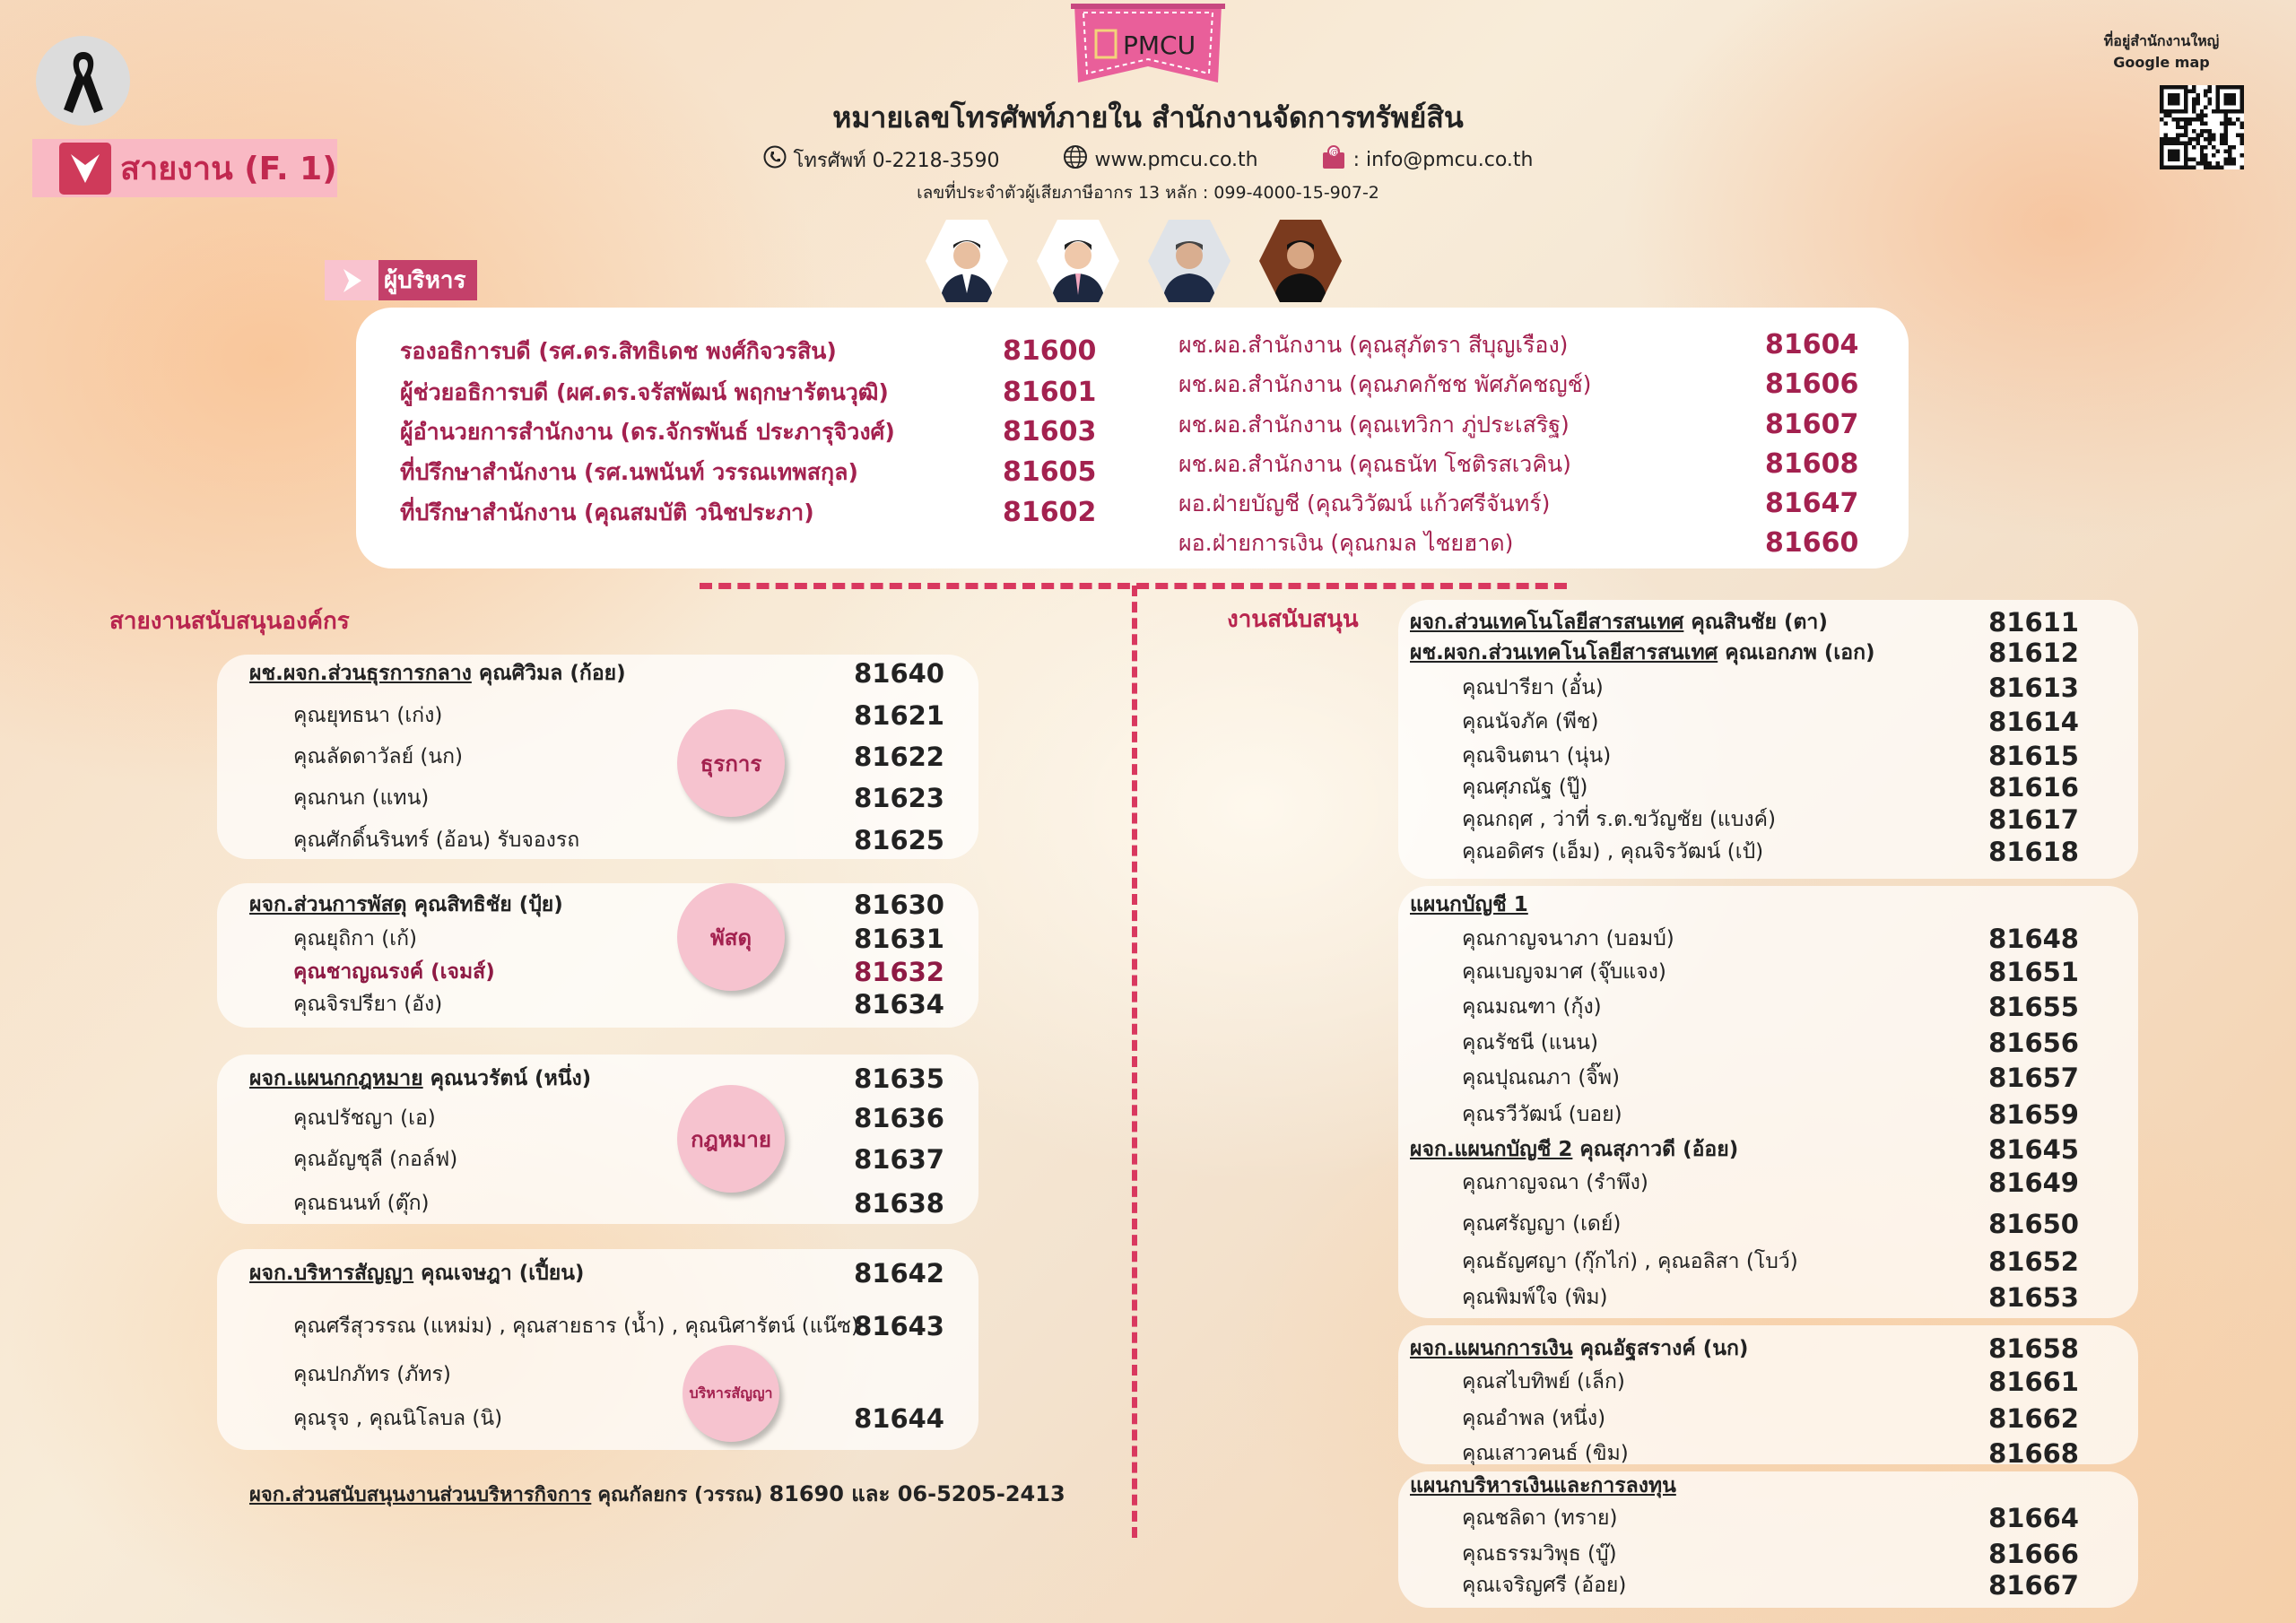 The image size is (2296, 1623). I want to click on website-link: www.pmcu.co.th, so click(1176, 159).